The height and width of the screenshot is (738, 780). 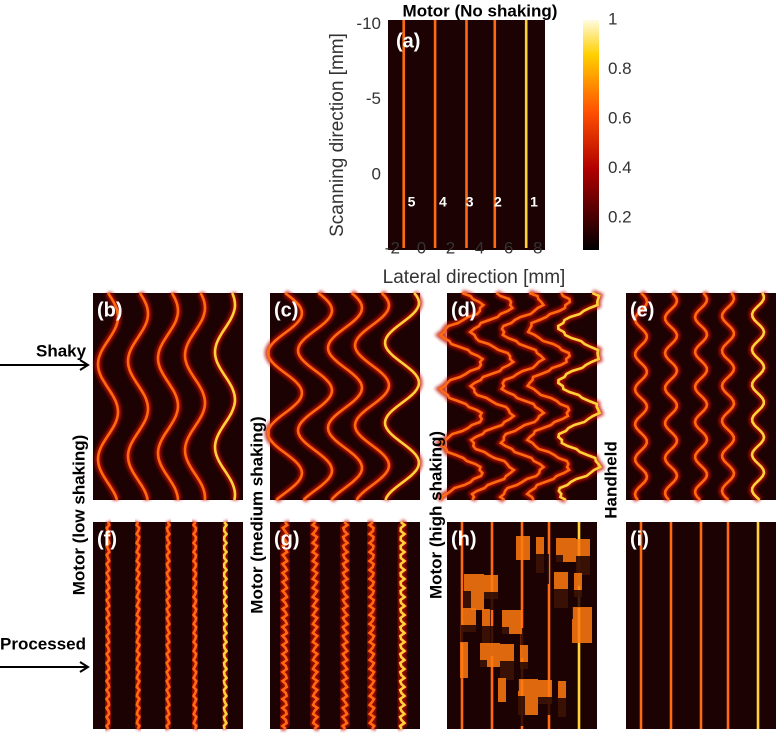 I want to click on row-label: Shaky, so click(x=61, y=350).